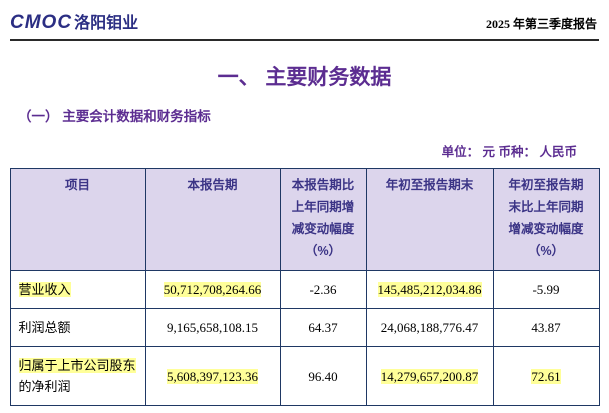 The width and height of the screenshot is (609, 413). Describe the element at coordinates (212, 289) in the screenshot. I see `cell-current-period: 50,712,708,264.66` at that location.